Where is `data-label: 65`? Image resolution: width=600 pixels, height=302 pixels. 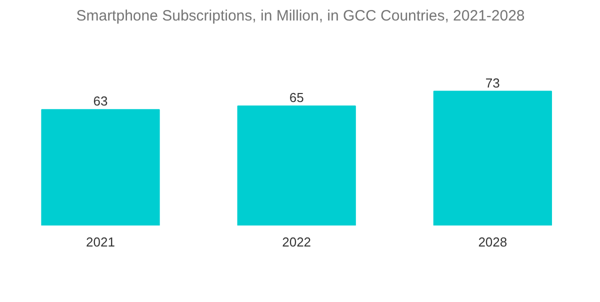 data-label: 65 is located at coordinates (296, 97).